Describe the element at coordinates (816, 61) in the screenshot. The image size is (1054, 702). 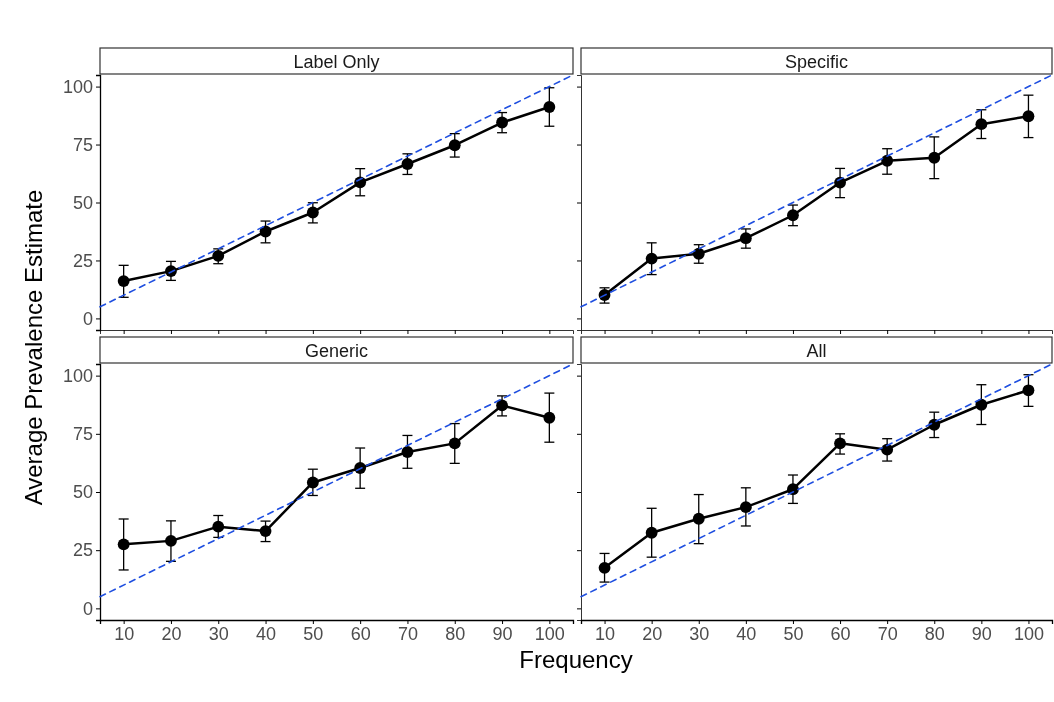
I see `chart-title: Specific` at that location.